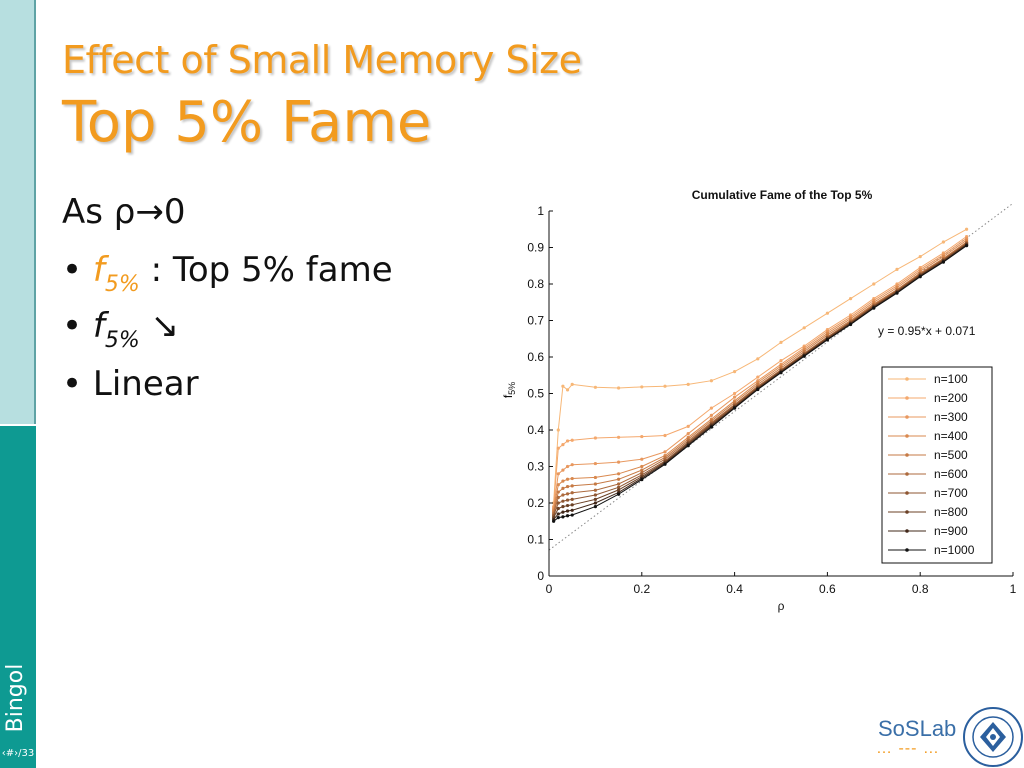 The height and width of the screenshot is (768, 1024). What do you see at coordinates (782, 195) in the screenshot?
I see `chart-title: Cumulative Fame of the Top 5%` at bounding box center [782, 195].